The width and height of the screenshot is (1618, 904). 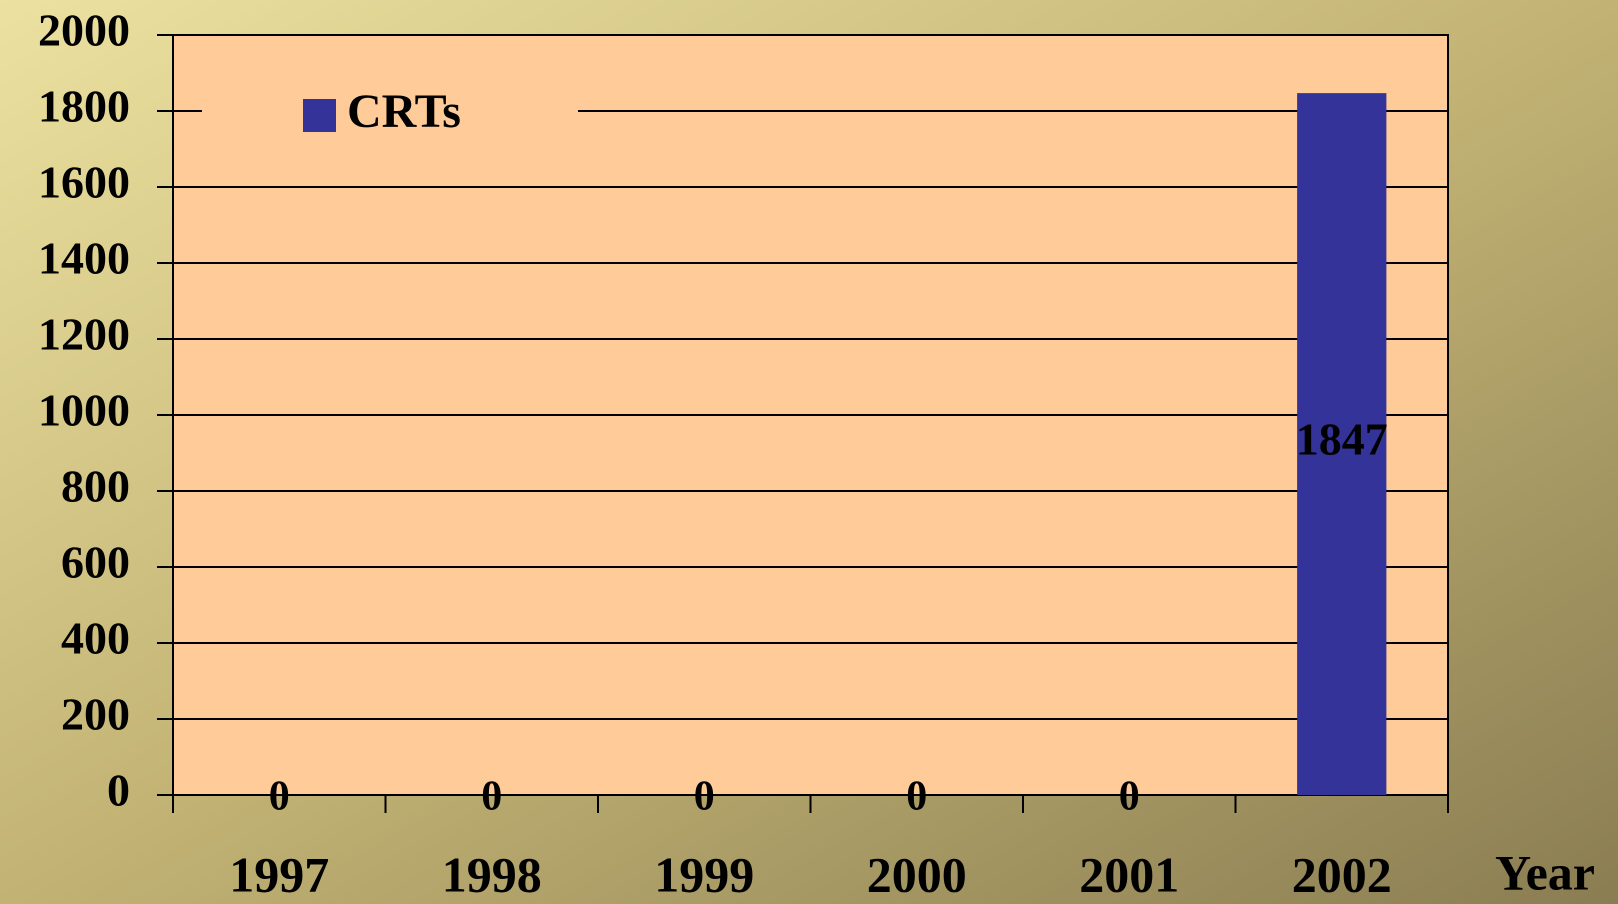 I want to click on x-tick-label: 1998, so click(x=492, y=874).